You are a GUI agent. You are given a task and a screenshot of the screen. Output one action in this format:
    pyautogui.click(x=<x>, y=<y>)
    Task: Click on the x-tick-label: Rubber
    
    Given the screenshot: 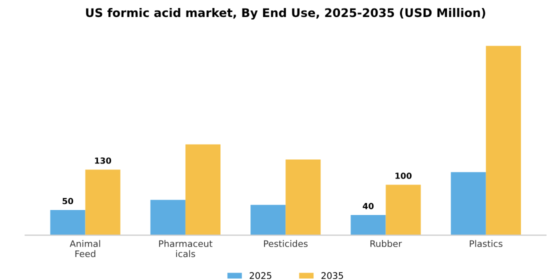 What is the action you would take?
    pyautogui.click(x=386, y=244)
    